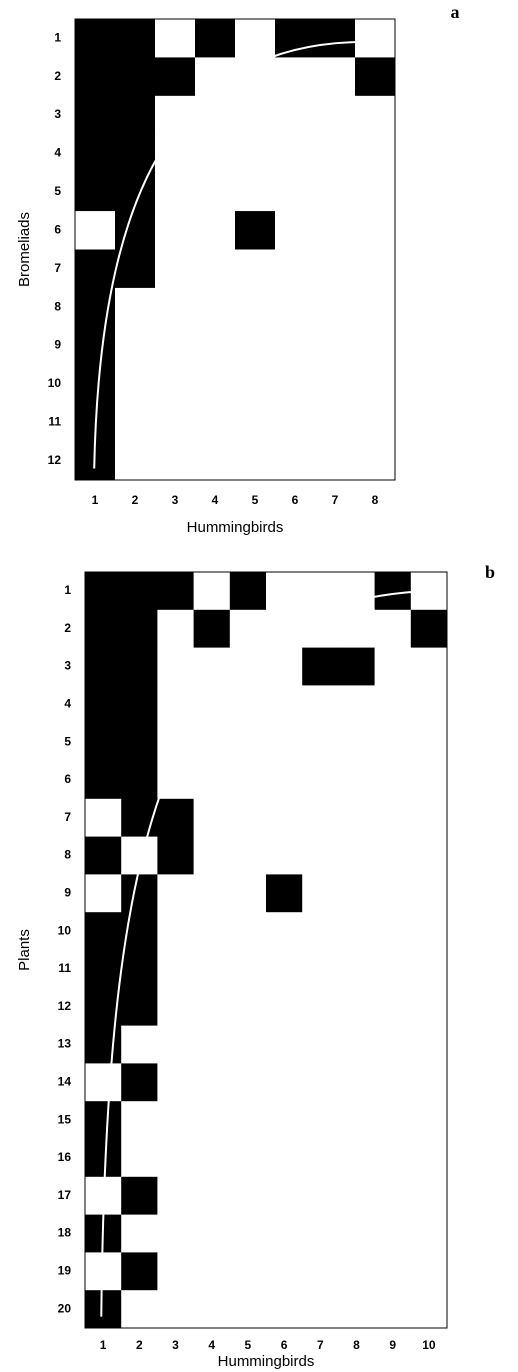 This screenshot has width=518, height=1372. What do you see at coordinates (139, 1345) in the screenshot?
I see `x-tick-label: 2` at bounding box center [139, 1345].